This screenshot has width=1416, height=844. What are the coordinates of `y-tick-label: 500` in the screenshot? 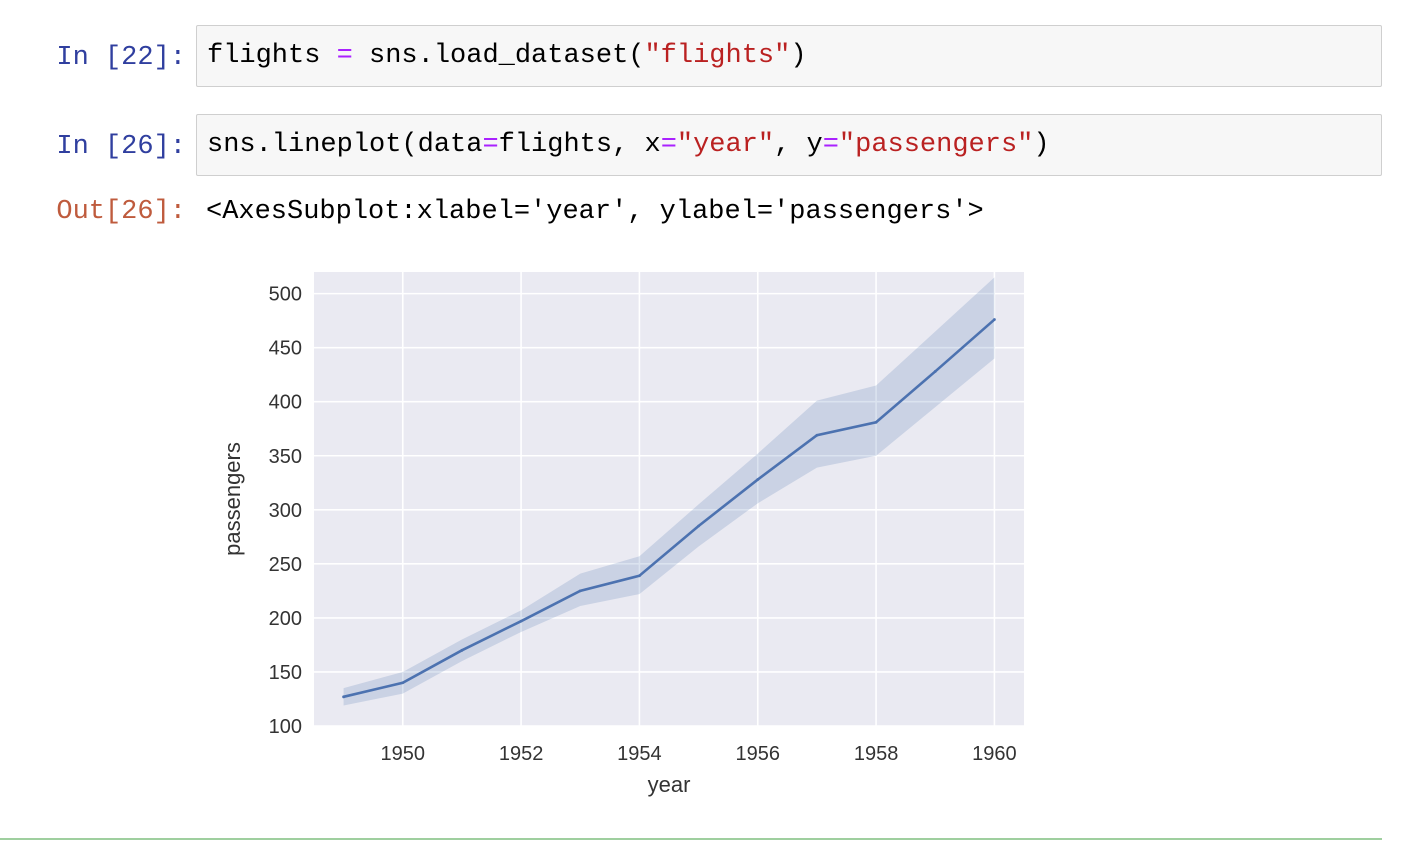 It's located at (285, 295).